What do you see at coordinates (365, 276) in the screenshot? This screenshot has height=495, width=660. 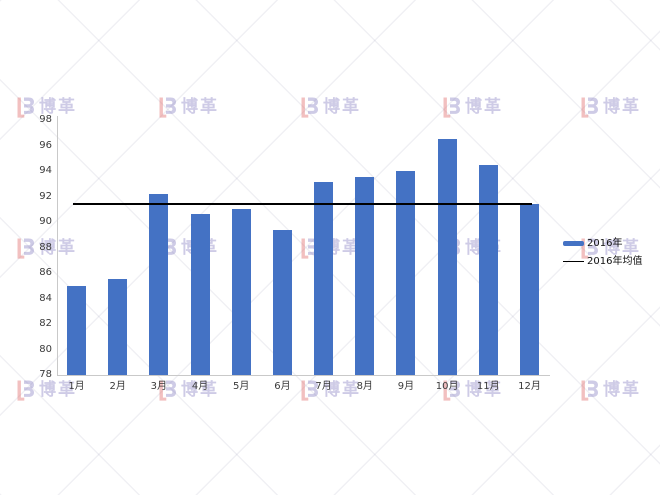 I see `bar-8月` at bounding box center [365, 276].